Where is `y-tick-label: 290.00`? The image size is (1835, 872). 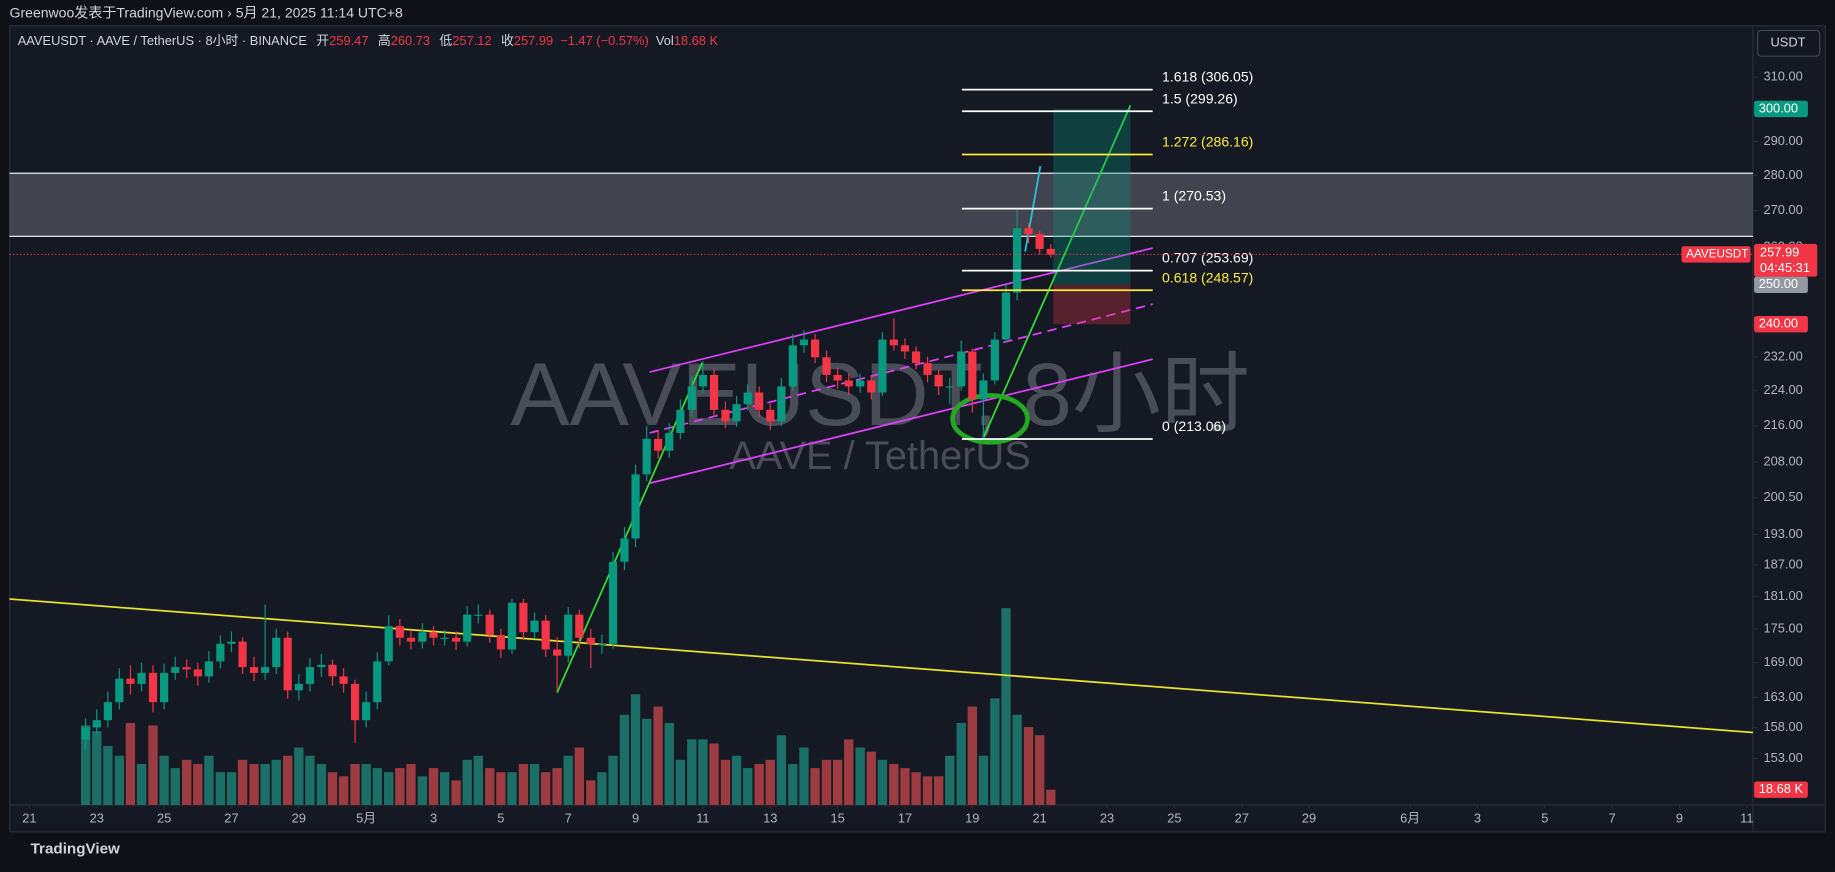
y-tick-label: 290.00 is located at coordinates (1782, 140).